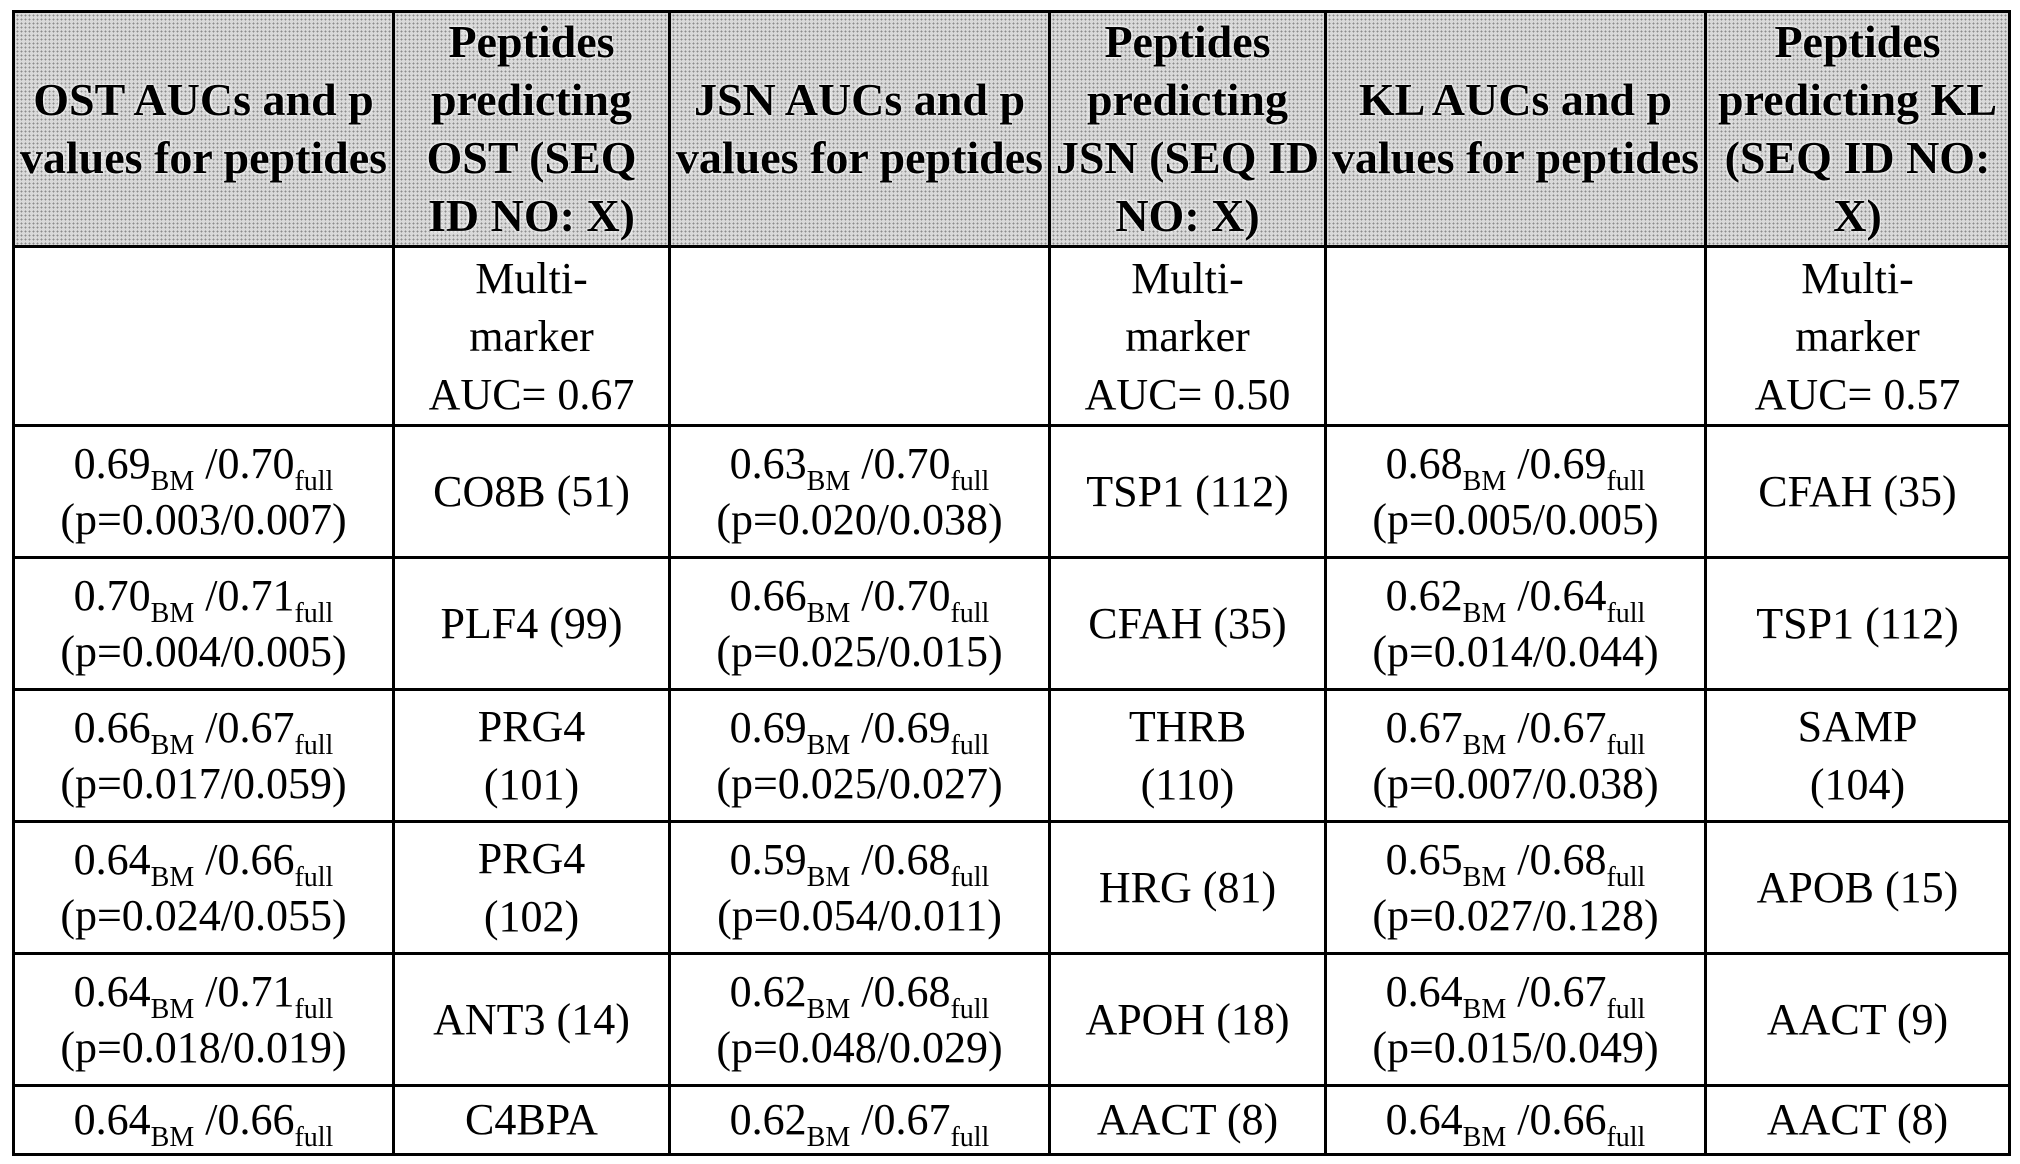  Describe the element at coordinates (532, 1020) in the screenshot. I see `ost_pep-cell: ANT3 (14)` at that location.